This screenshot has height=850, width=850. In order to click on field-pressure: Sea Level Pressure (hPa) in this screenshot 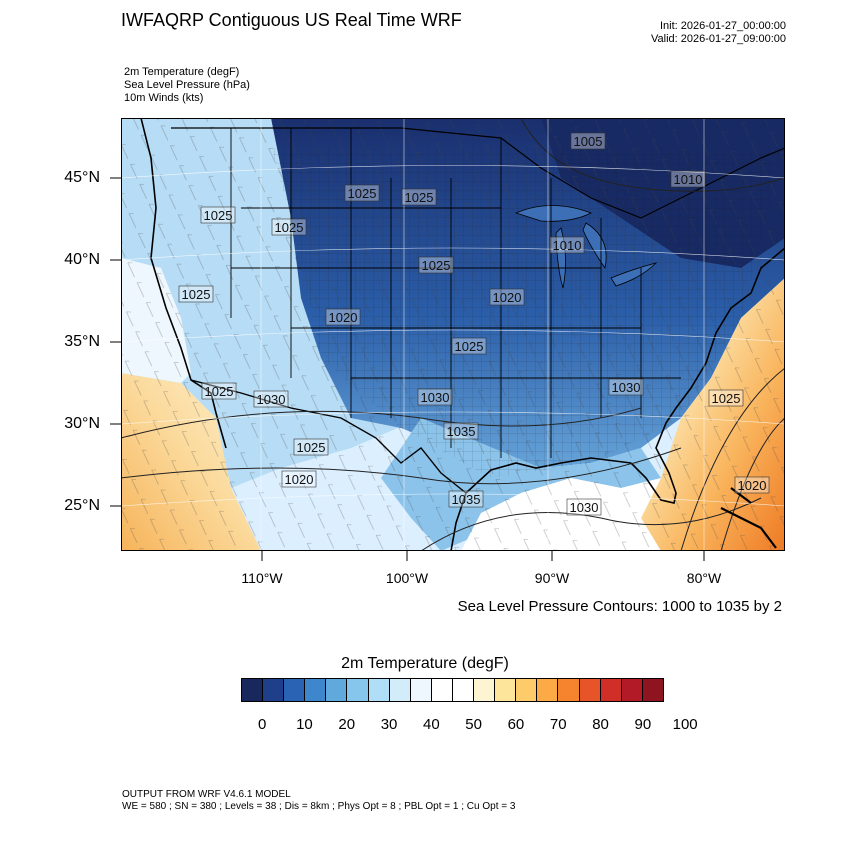, I will do `click(187, 85)`.